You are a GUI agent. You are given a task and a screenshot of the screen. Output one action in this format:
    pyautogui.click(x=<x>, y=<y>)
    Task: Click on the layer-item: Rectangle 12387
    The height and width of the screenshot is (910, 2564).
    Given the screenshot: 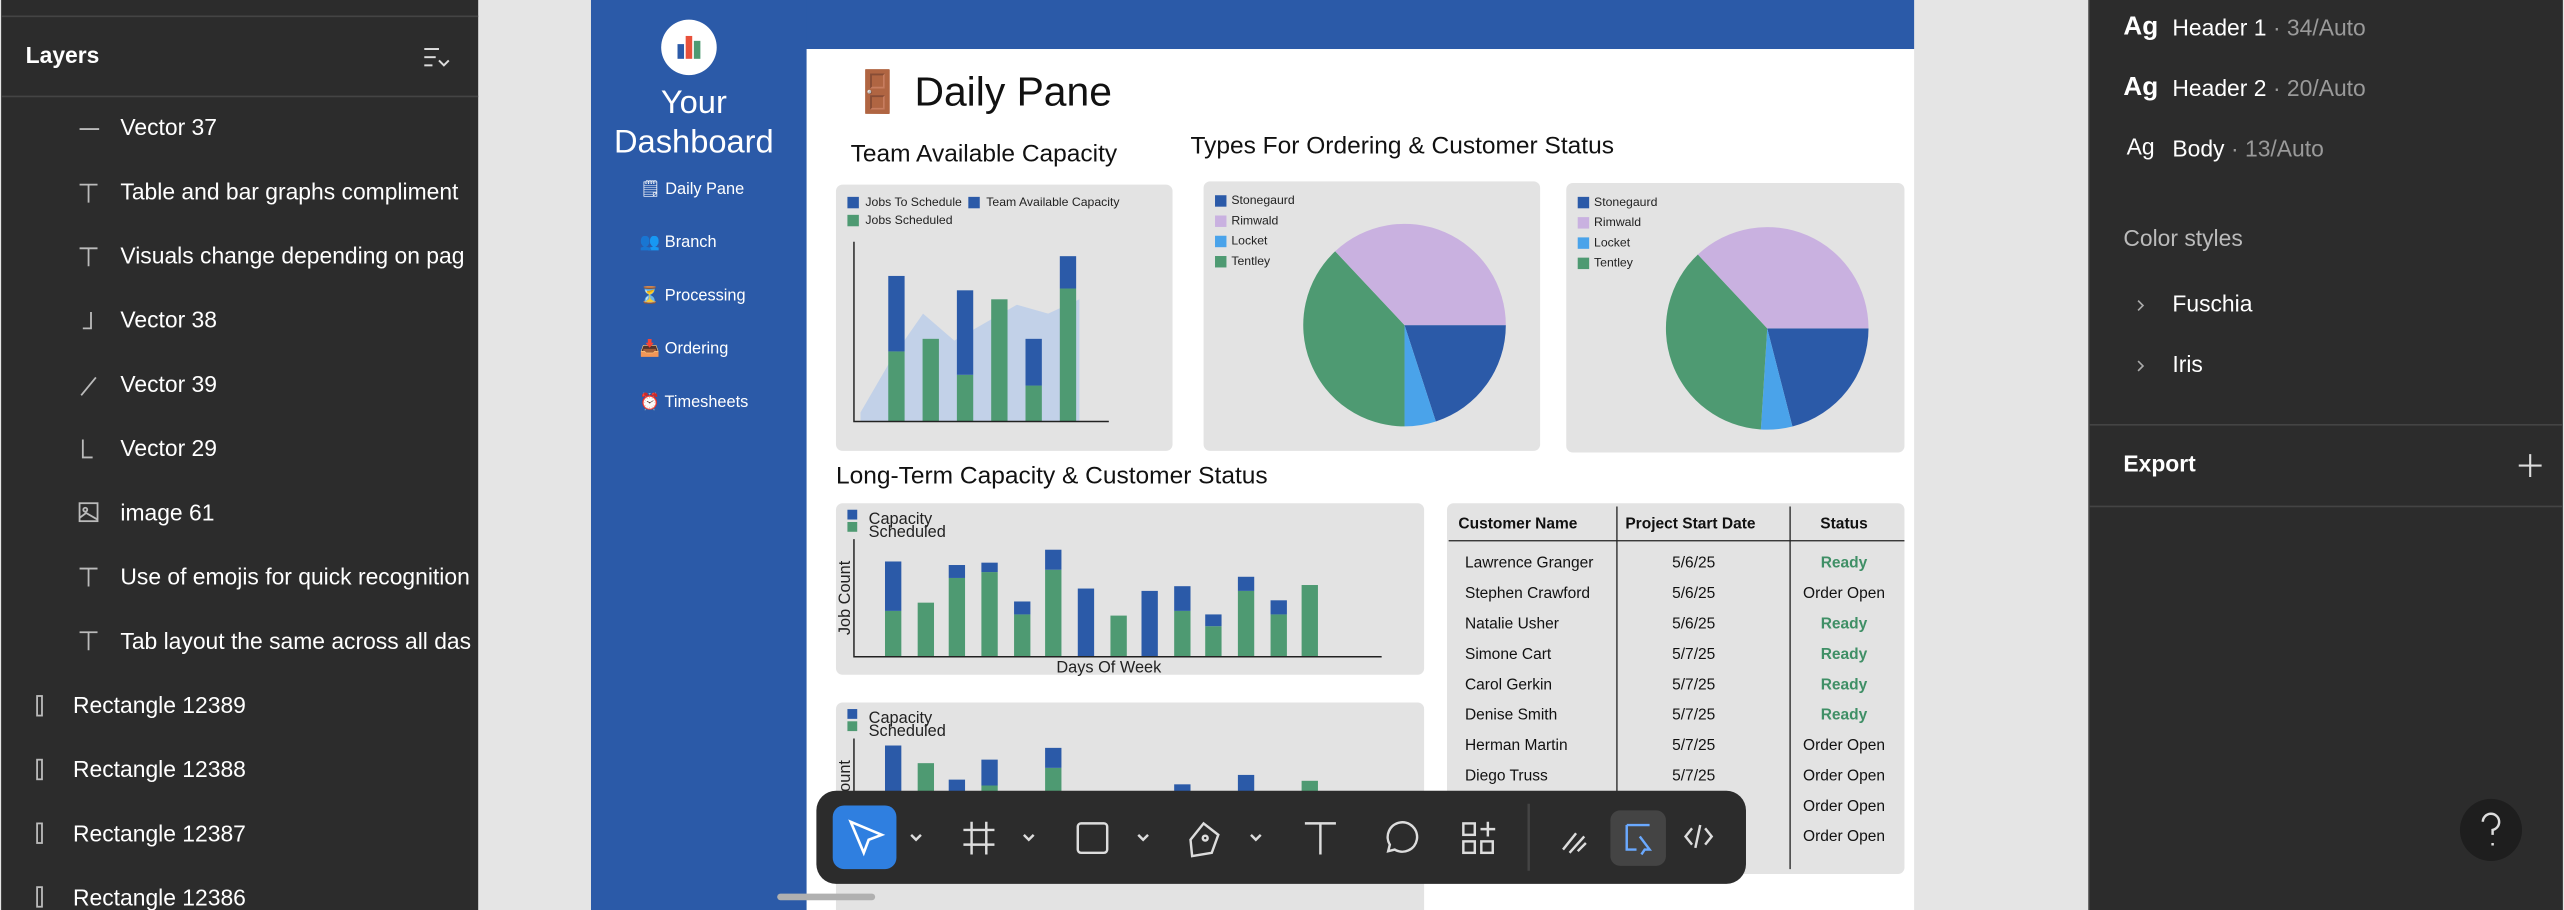 What is the action you would take?
    pyautogui.click(x=159, y=833)
    